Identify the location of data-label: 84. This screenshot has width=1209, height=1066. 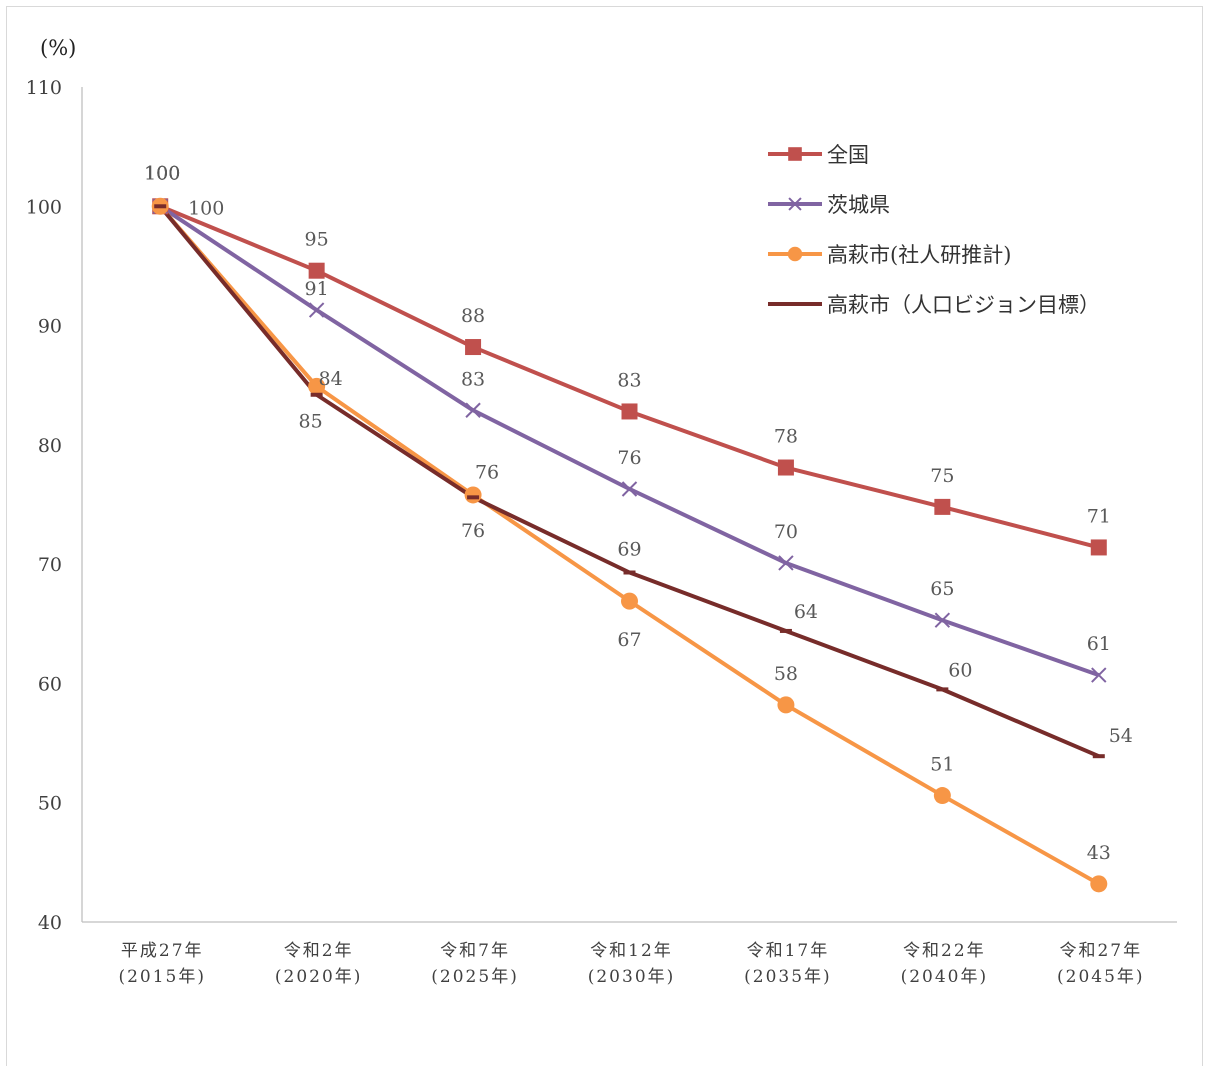
(331, 379).